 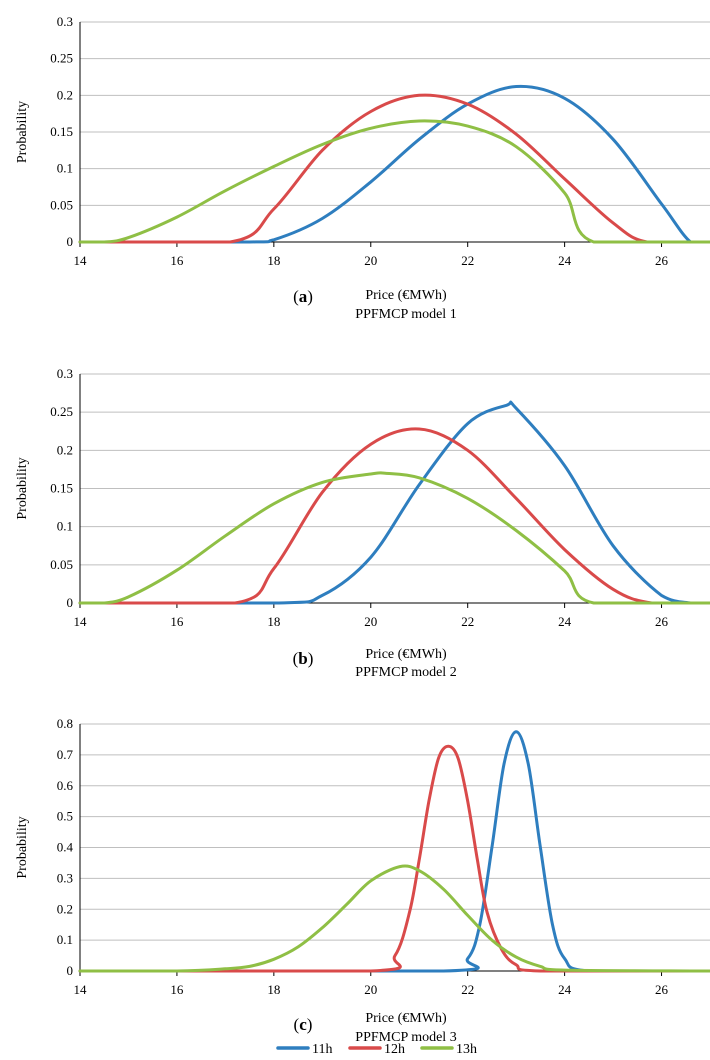 What do you see at coordinates (466, 1048) in the screenshot?
I see `legend-label-13h: 13h` at bounding box center [466, 1048].